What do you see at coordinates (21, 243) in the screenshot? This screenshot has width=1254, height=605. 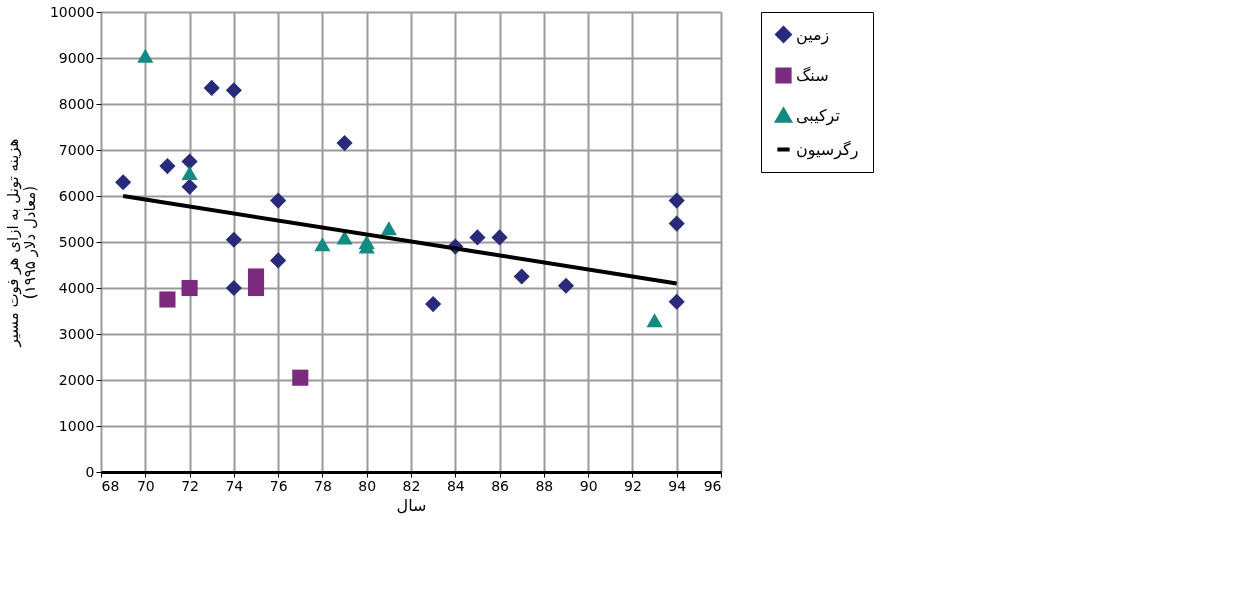 I see `y-axis-title: هزینه تونل به ازای هر فوت مسیر (معادل دلار ۱۹۹۵)` at bounding box center [21, 243].